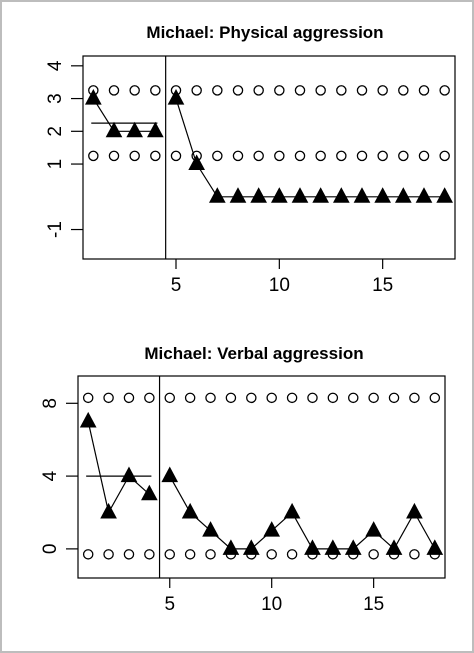 The height and width of the screenshot is (653, 474). Describe the element at coordinates (264, 32) in the screenshot. I see `chart-title: Michael: Physical aggression` at that location.